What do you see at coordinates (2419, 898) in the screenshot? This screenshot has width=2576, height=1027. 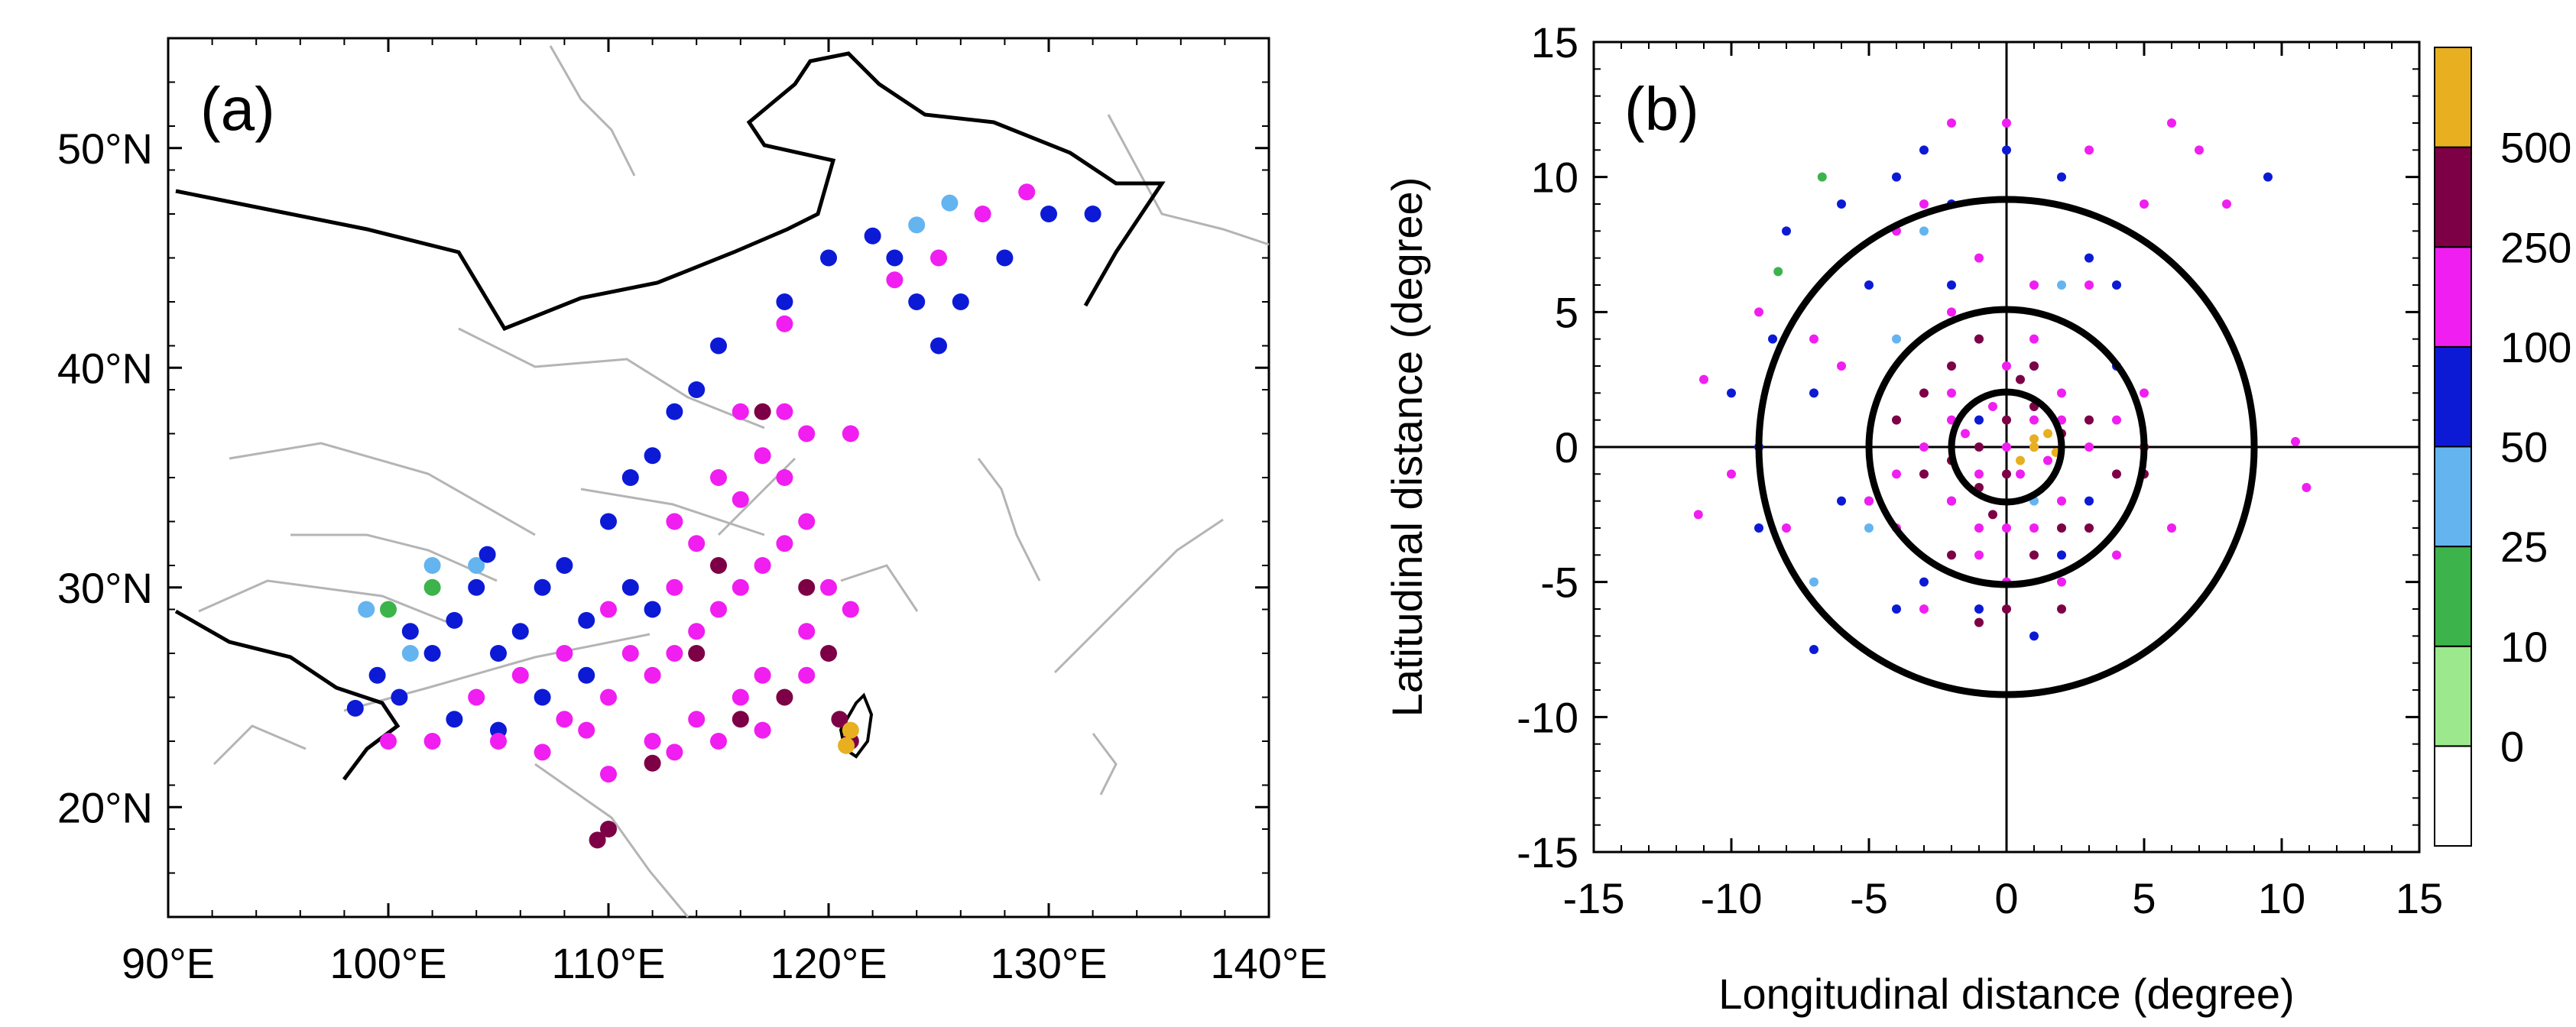 I see `x-tick-label: 15` at bounding box center [2419, 898].